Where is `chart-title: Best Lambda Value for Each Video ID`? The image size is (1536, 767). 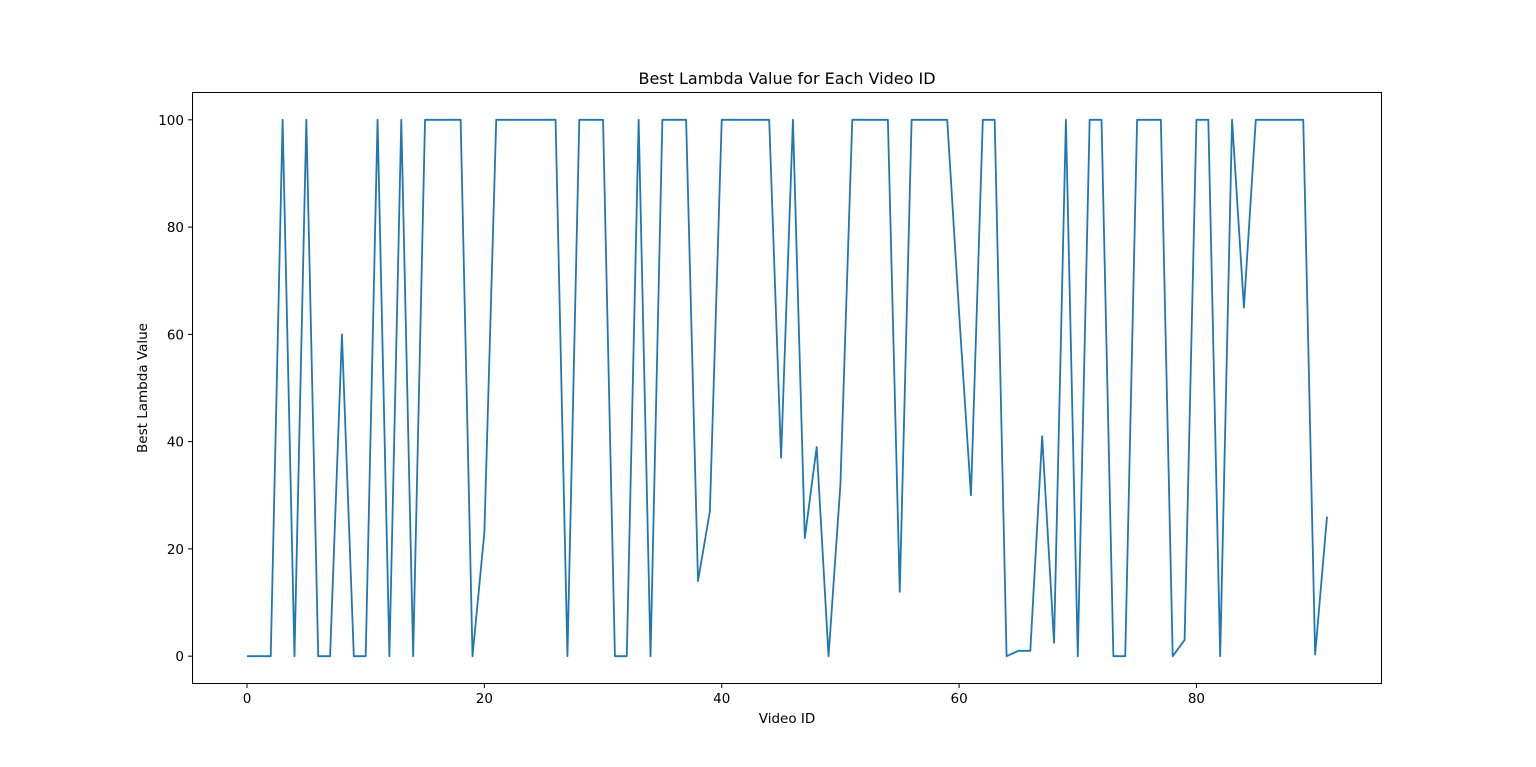
chart-title: Best Lambda Value for Each Video ID is located at coordinates (786, 78).